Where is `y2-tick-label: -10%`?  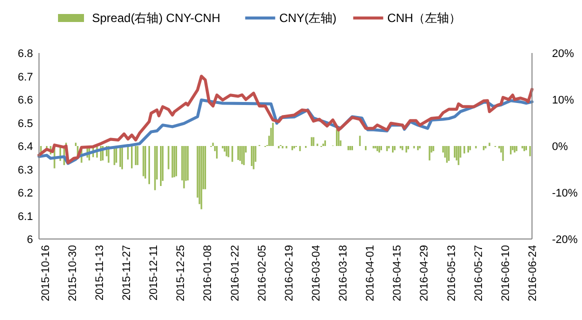
y2-tick-label: -10% is located at coordinates (565, 194).